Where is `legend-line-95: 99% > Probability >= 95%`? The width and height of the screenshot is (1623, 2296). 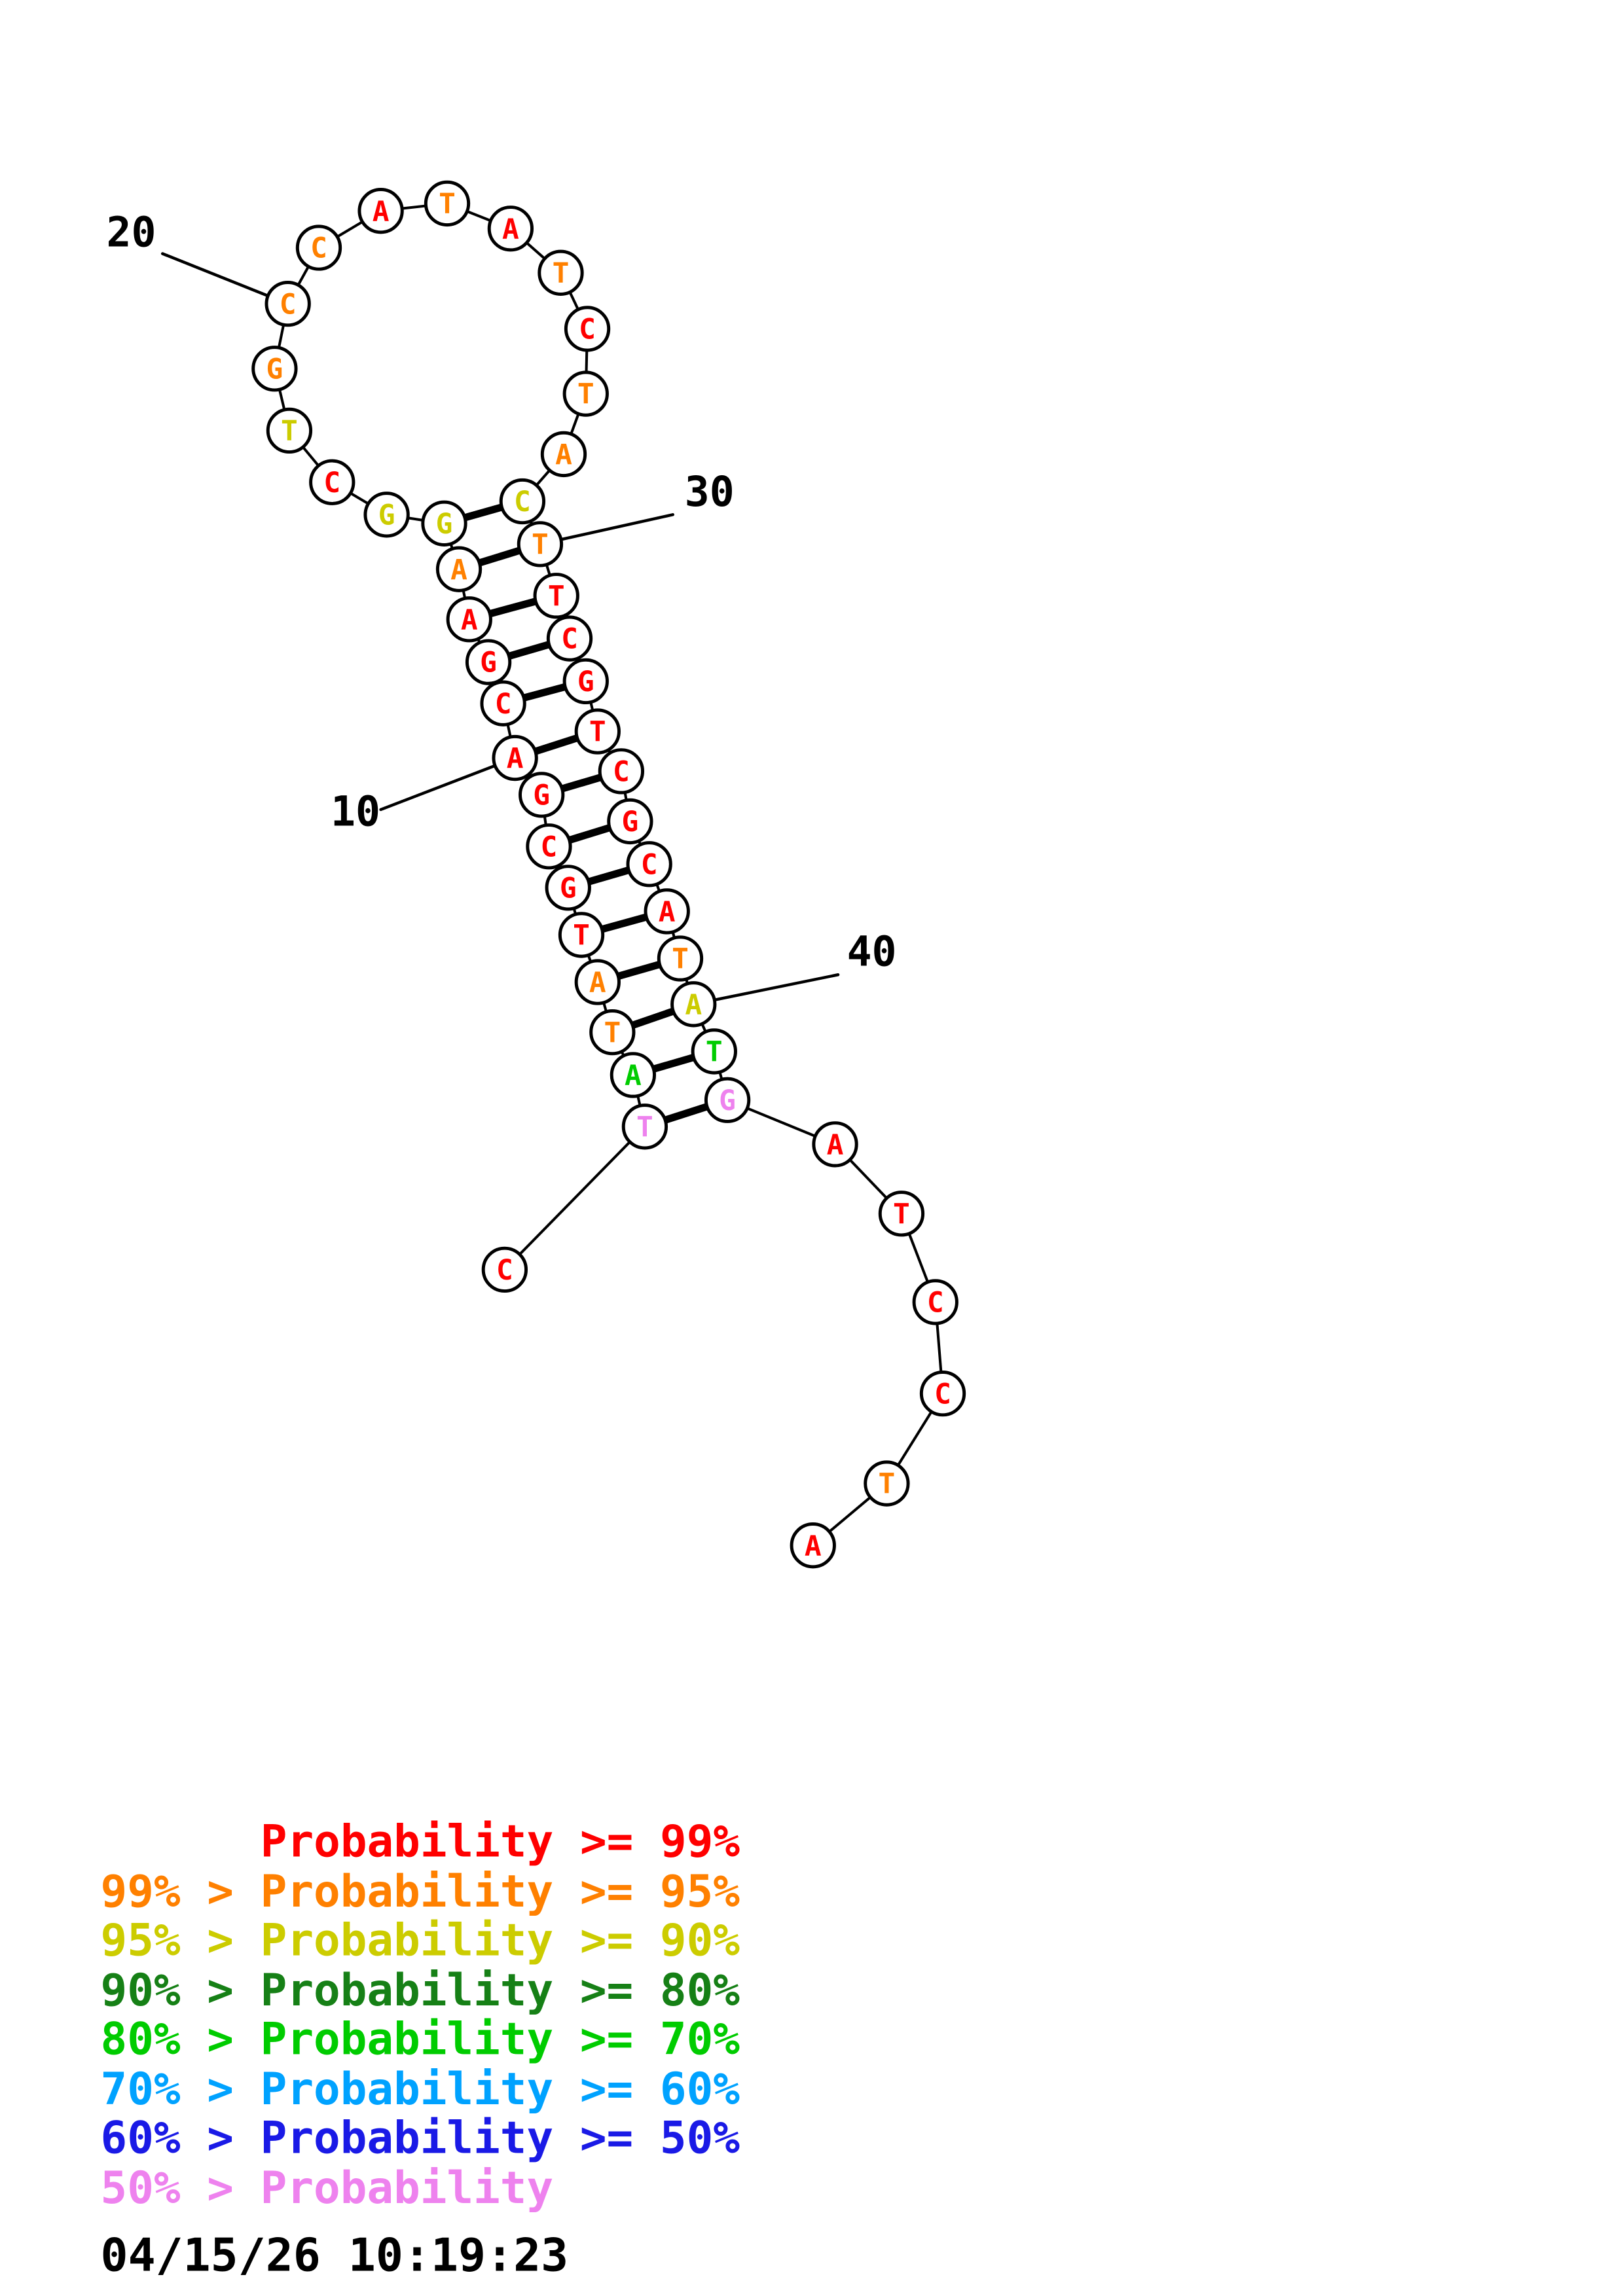 legend-line-95: 99% > Probability >= 95% is located at coordinates (420, 1891).